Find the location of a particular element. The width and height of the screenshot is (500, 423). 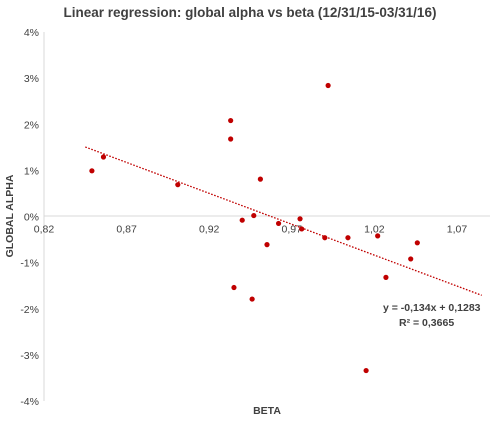

y-tick-label: -4% is located at coordinates (29, 402).